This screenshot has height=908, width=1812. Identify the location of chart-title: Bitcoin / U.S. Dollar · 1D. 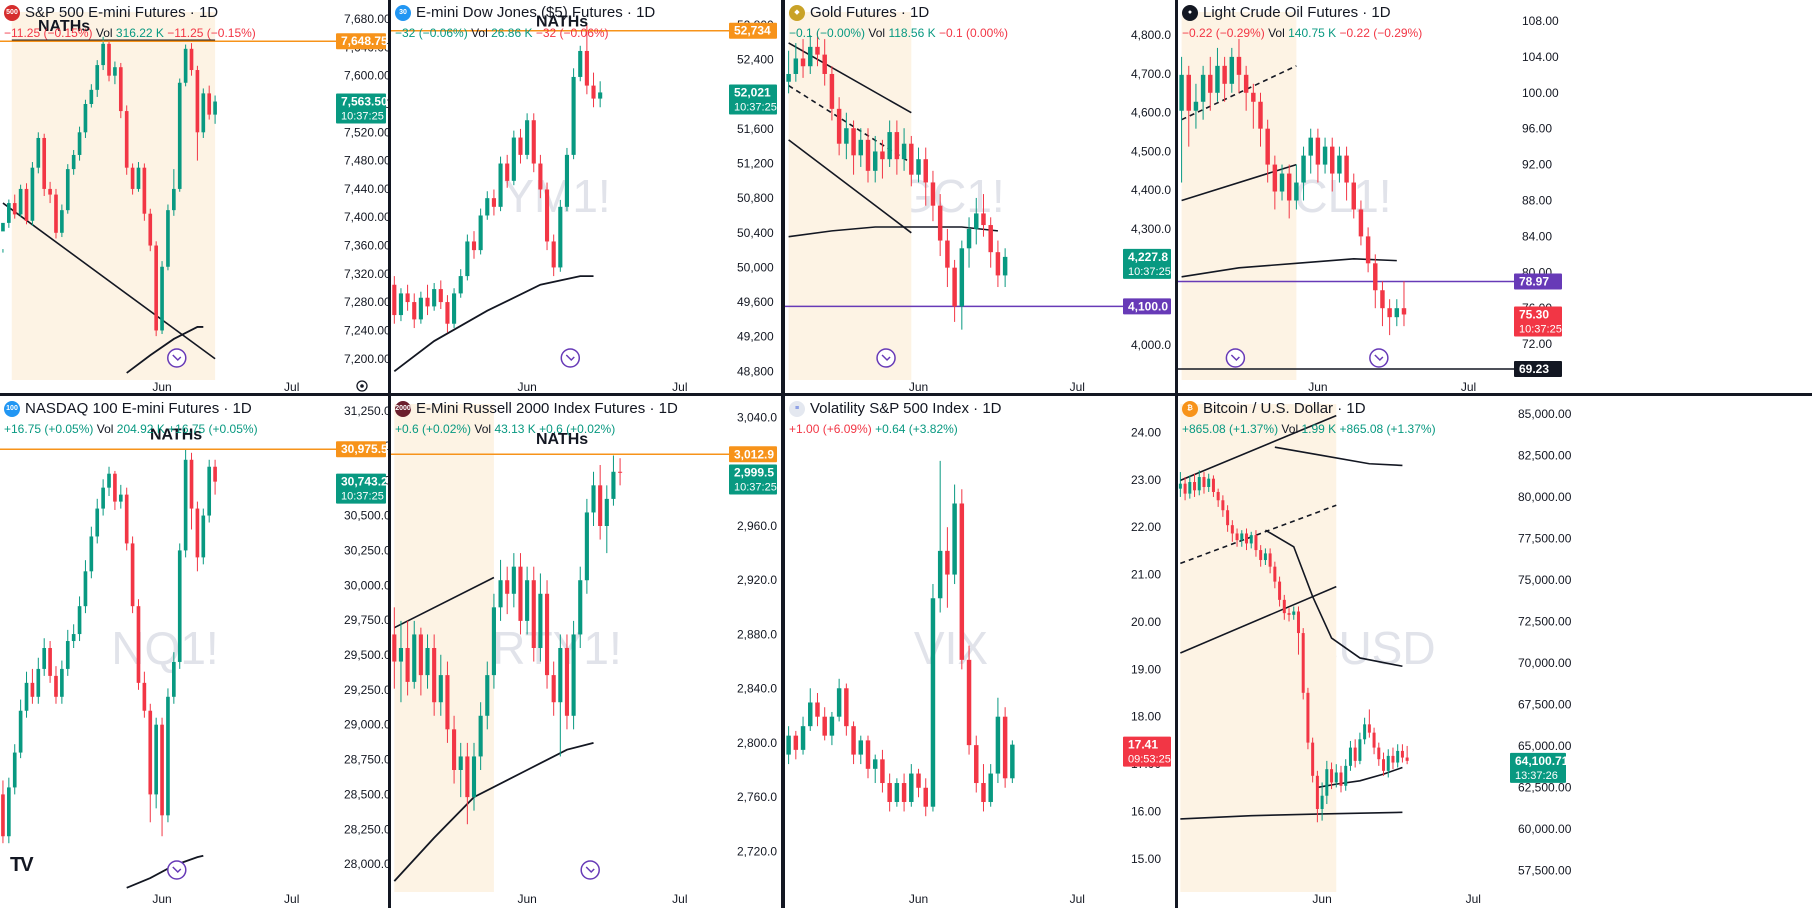
(1284, 408).